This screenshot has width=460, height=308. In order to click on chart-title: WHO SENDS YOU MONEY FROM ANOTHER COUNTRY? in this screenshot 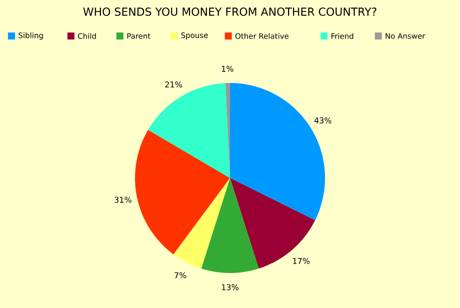, I will do `click(229, 12)`.